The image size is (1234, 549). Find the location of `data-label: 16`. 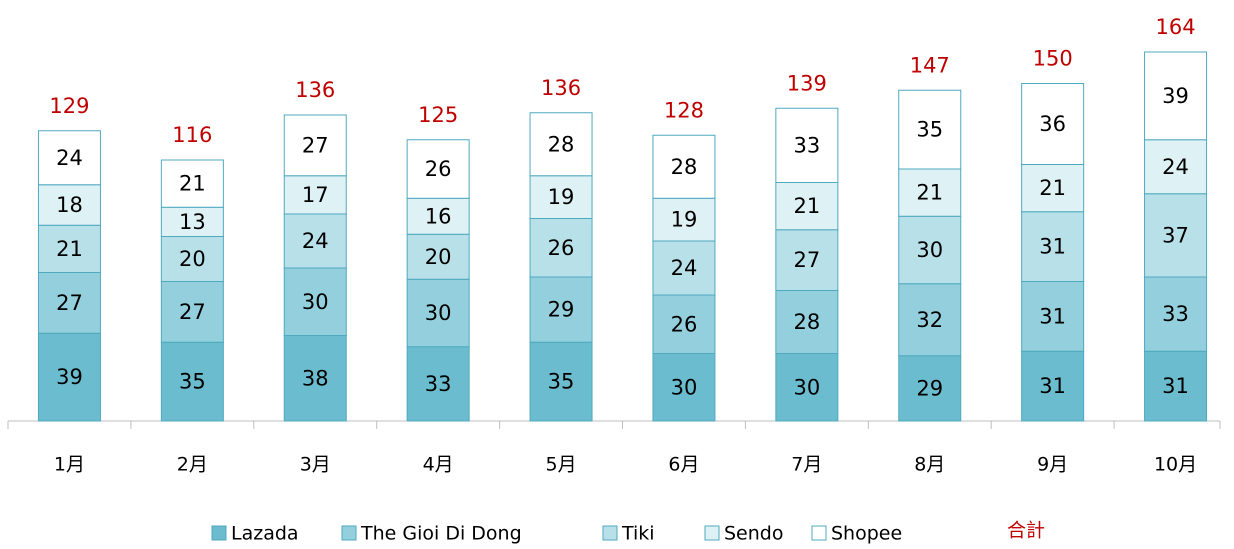

data-label: 16 is located at coordinates (438, 216).